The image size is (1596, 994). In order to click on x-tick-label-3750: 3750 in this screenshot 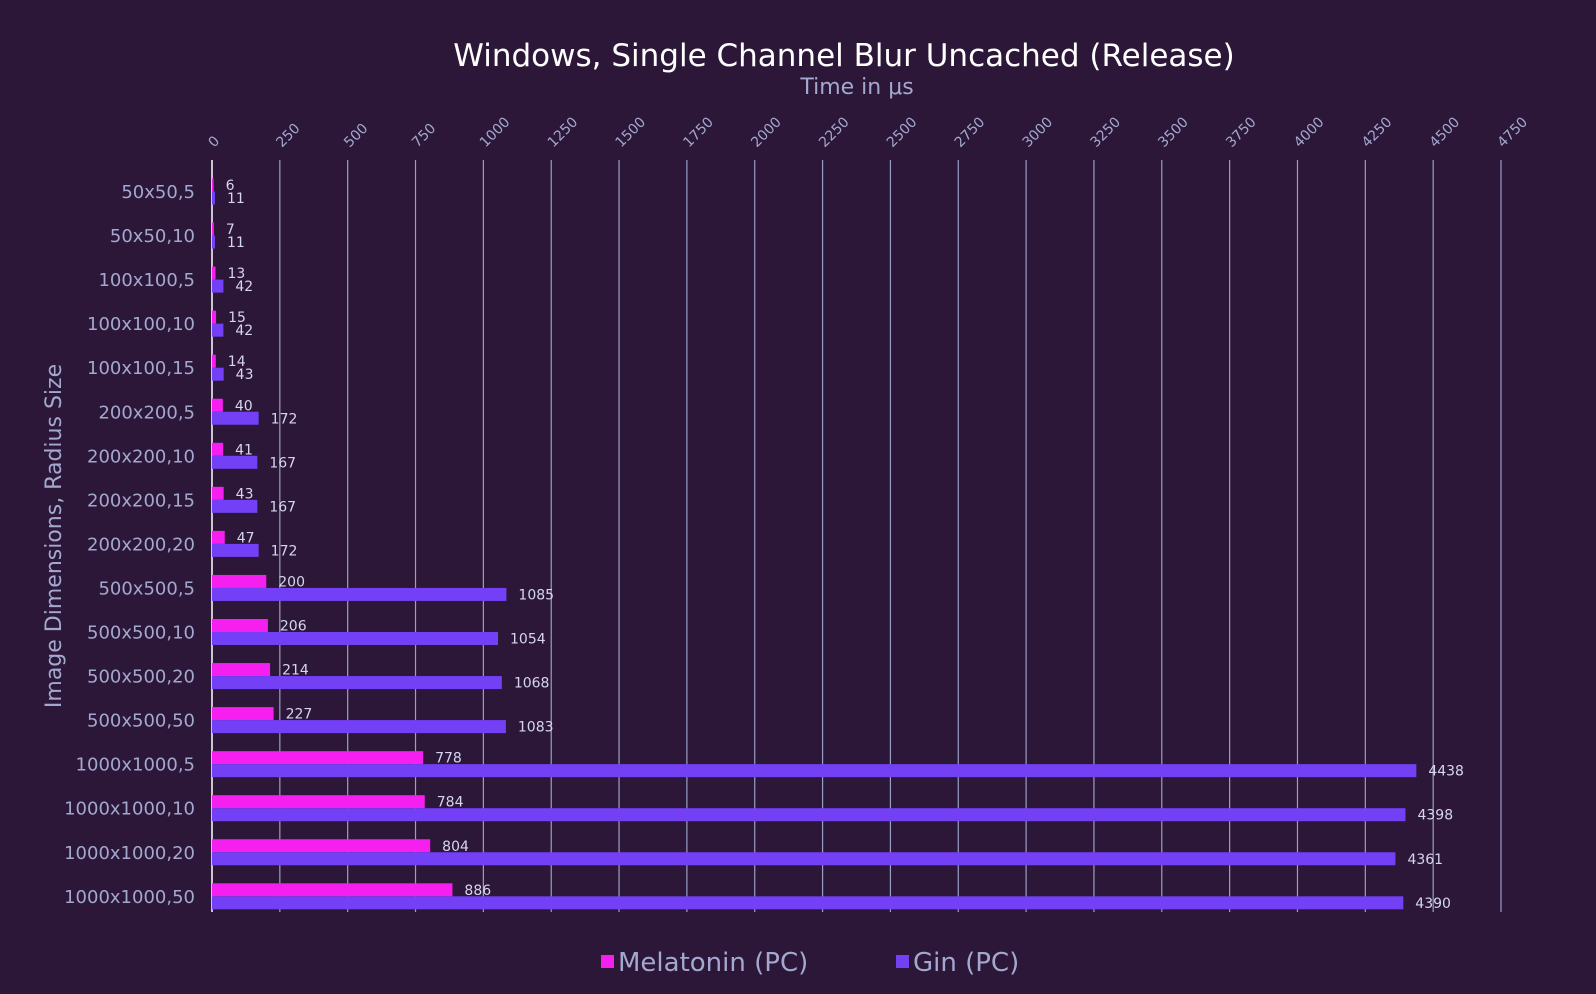, I will do `click(1241, 132)`.